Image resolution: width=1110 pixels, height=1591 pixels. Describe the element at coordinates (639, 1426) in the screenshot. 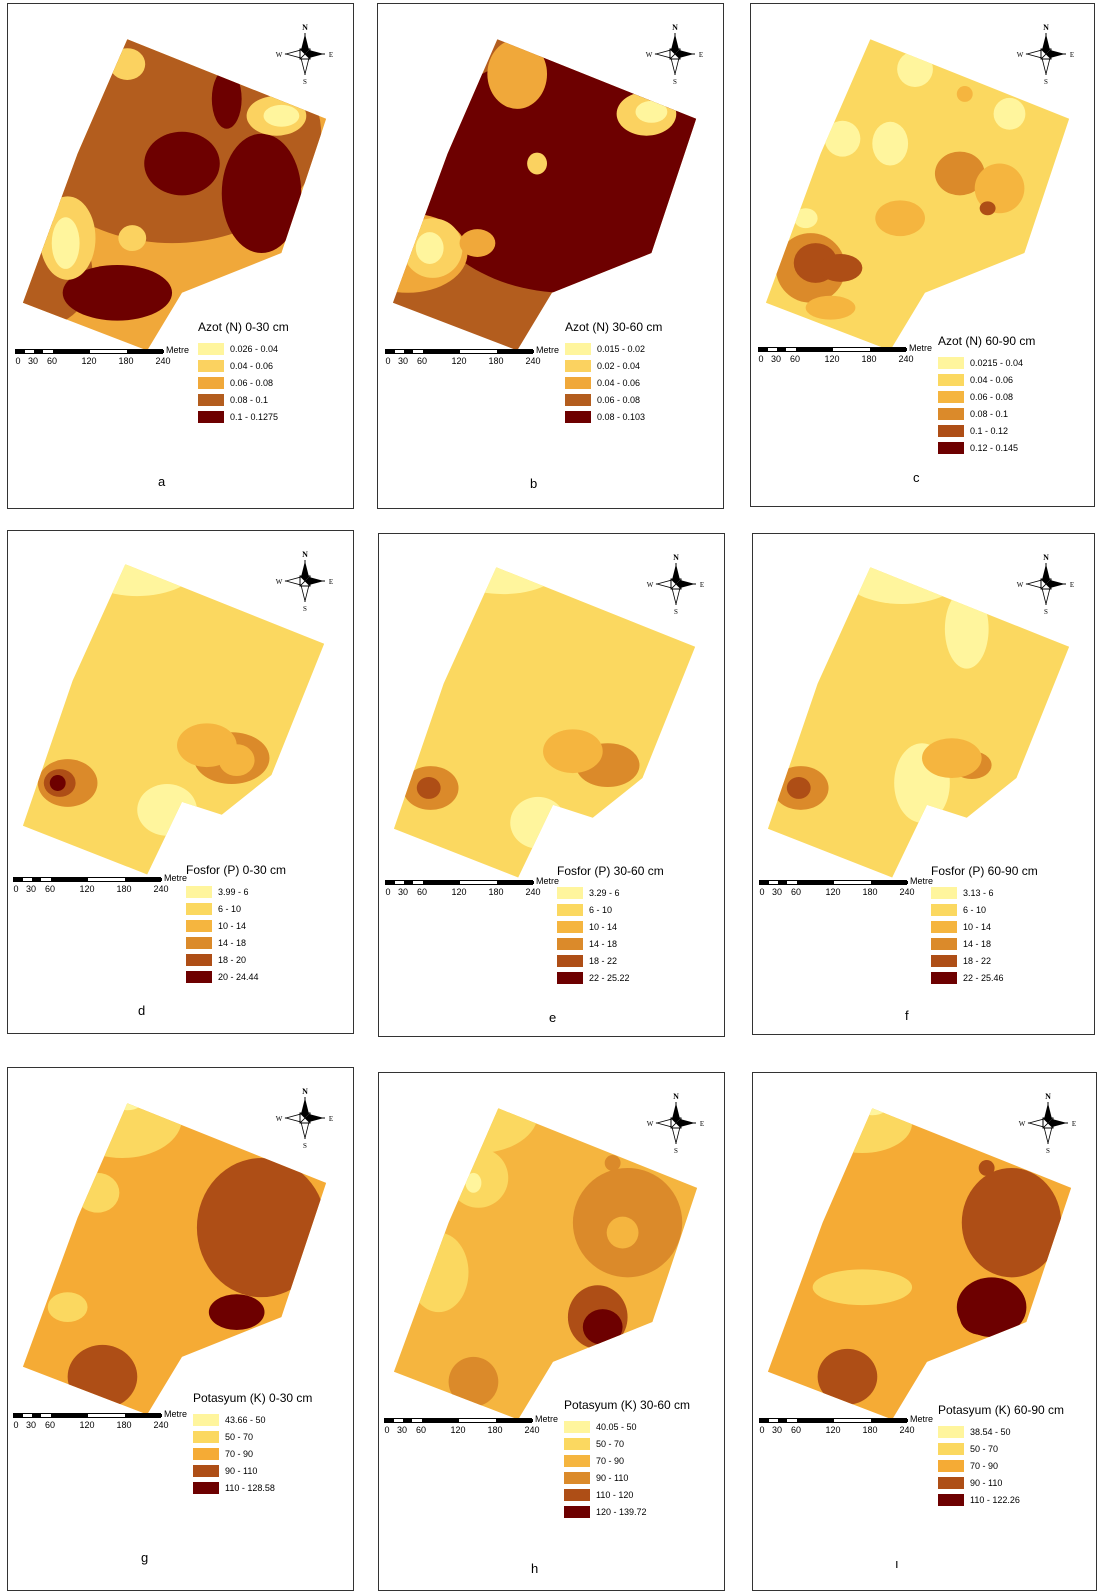

I see `legend-item: 40.05 - 50` at that location.